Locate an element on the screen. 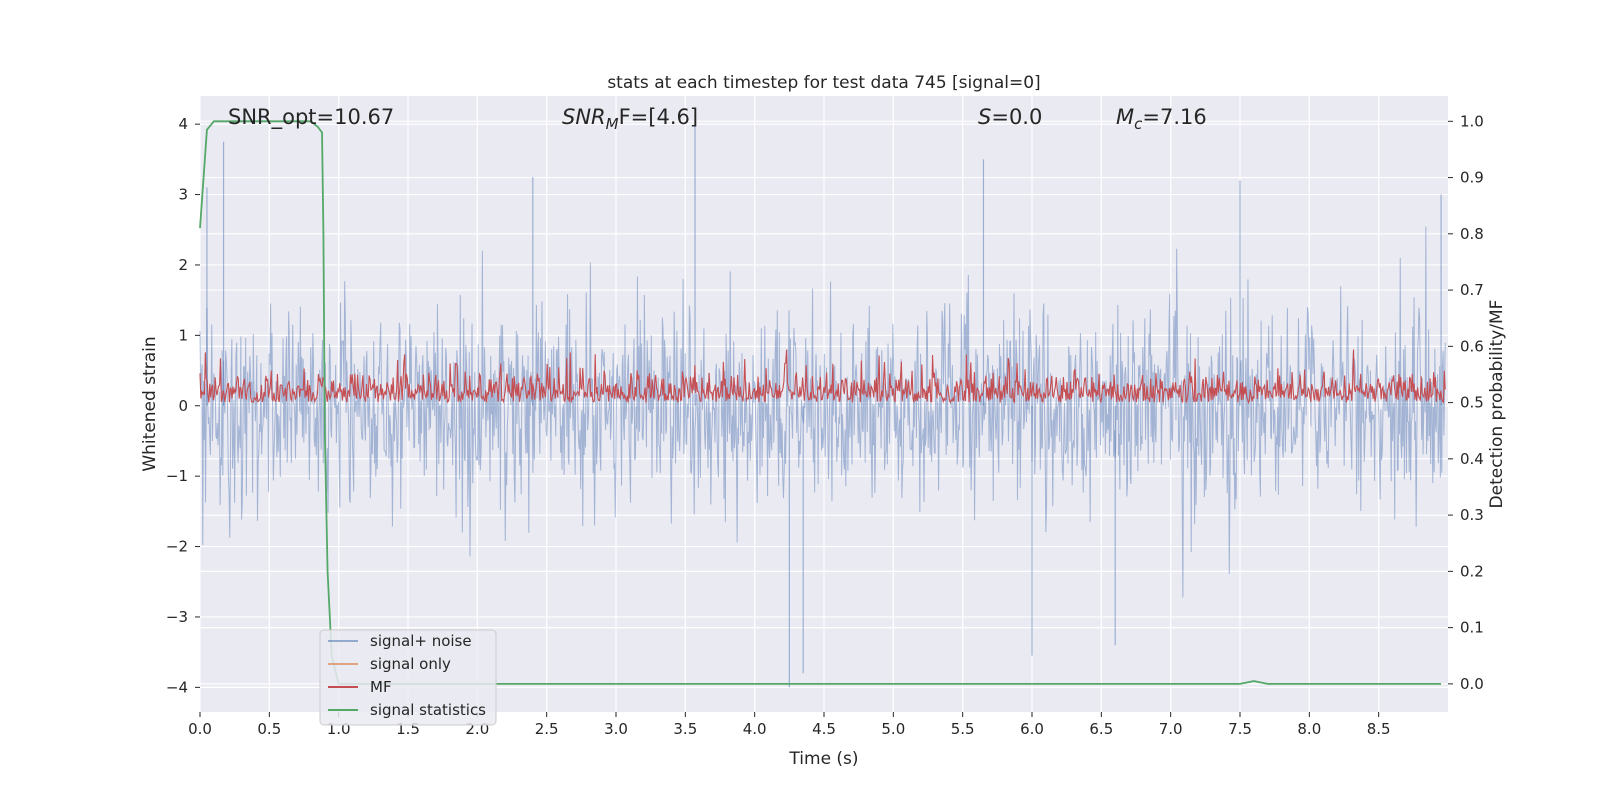 This screenshot has height=800, width=1600. y-right-tick-label: 0.1 is located at coordinates (1472, 628).